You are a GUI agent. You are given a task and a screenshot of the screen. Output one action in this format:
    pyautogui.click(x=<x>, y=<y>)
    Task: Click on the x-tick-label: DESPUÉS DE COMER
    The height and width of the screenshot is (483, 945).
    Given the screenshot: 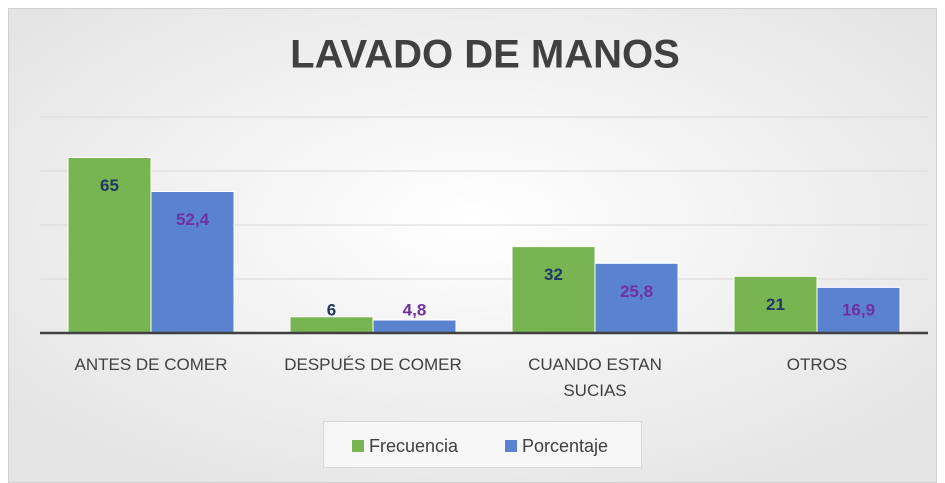 What is the action you would take?
    pyautogui.click(x=373, y=364)
    